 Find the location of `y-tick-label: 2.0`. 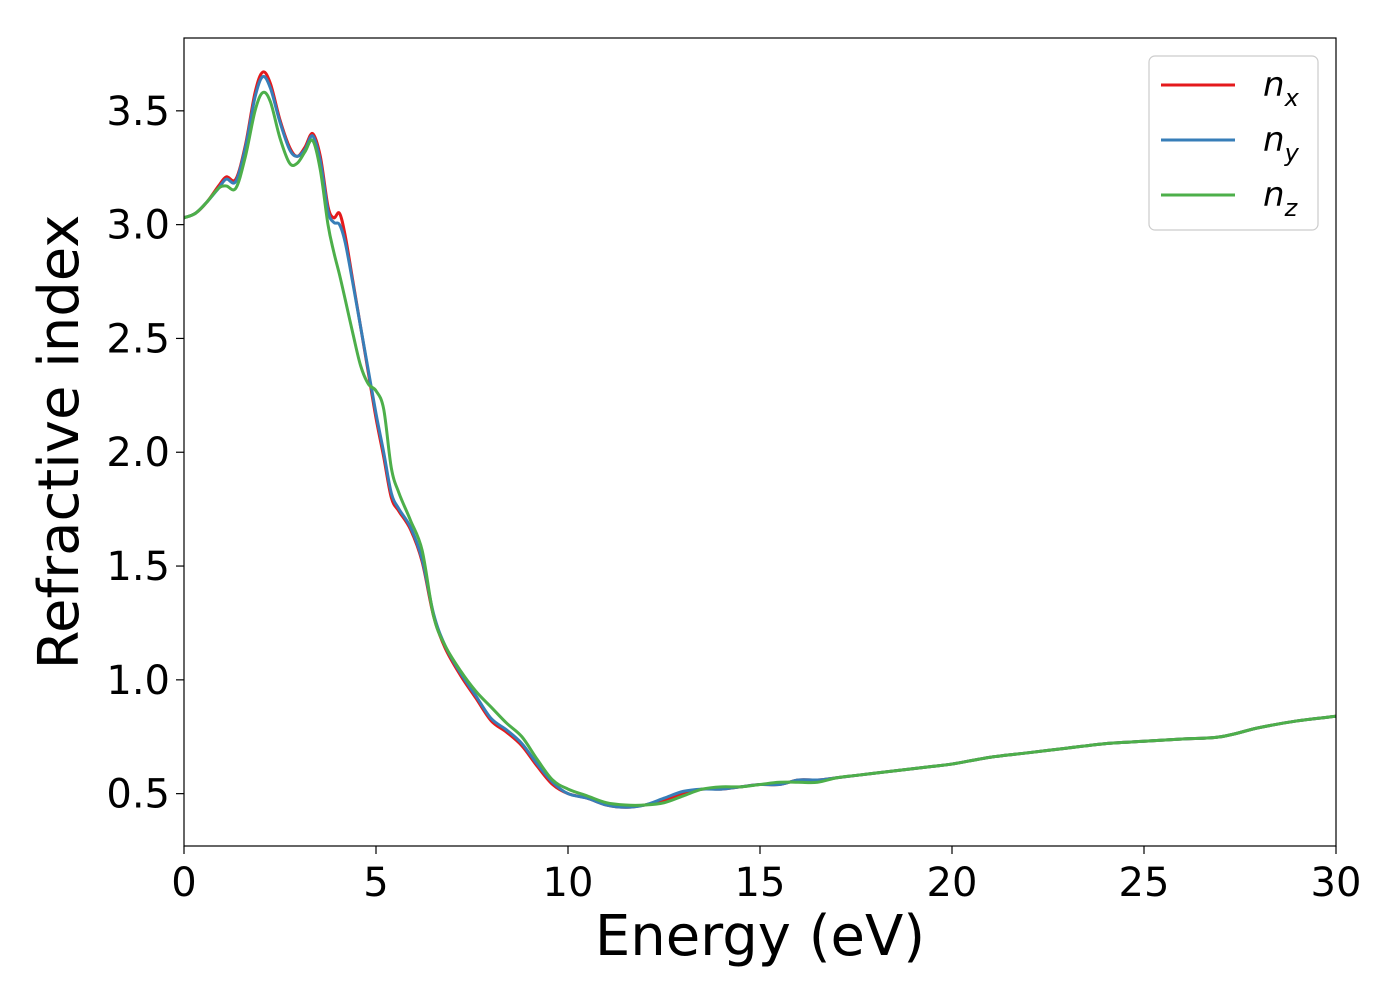

y-tick-label: 2.0 is located at coordinates (138, 453).